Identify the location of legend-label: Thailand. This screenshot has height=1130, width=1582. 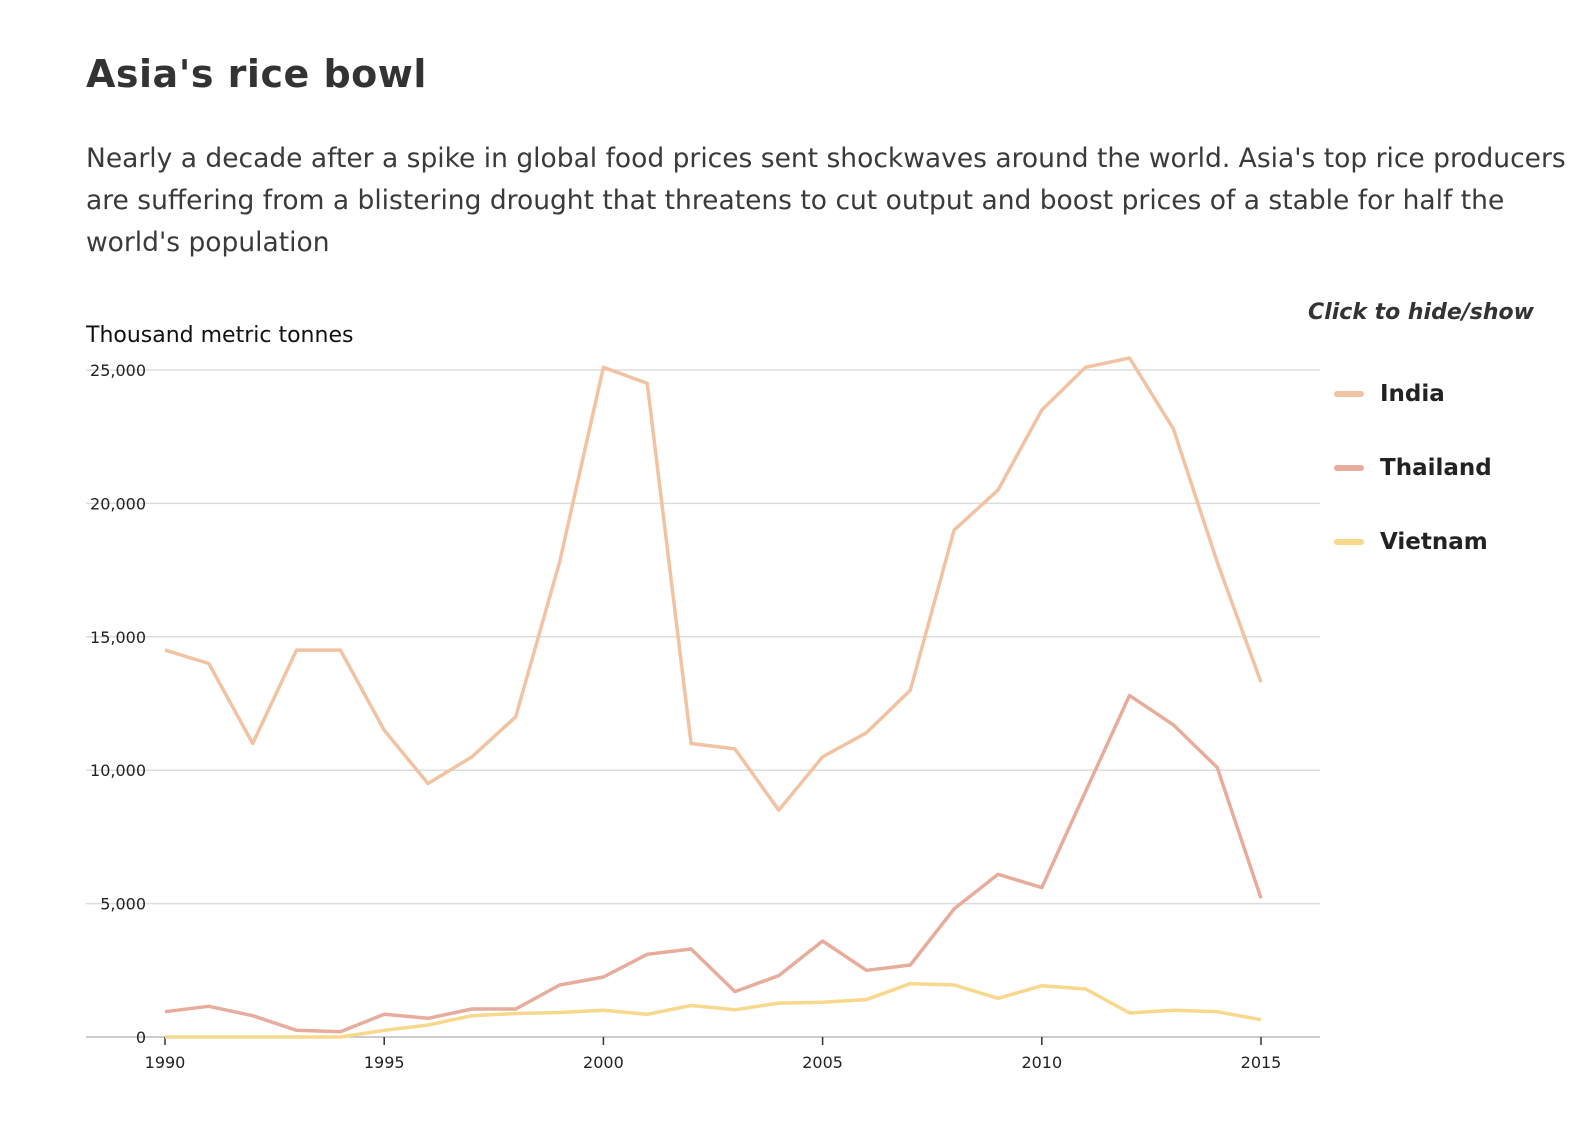
(1436, 468).